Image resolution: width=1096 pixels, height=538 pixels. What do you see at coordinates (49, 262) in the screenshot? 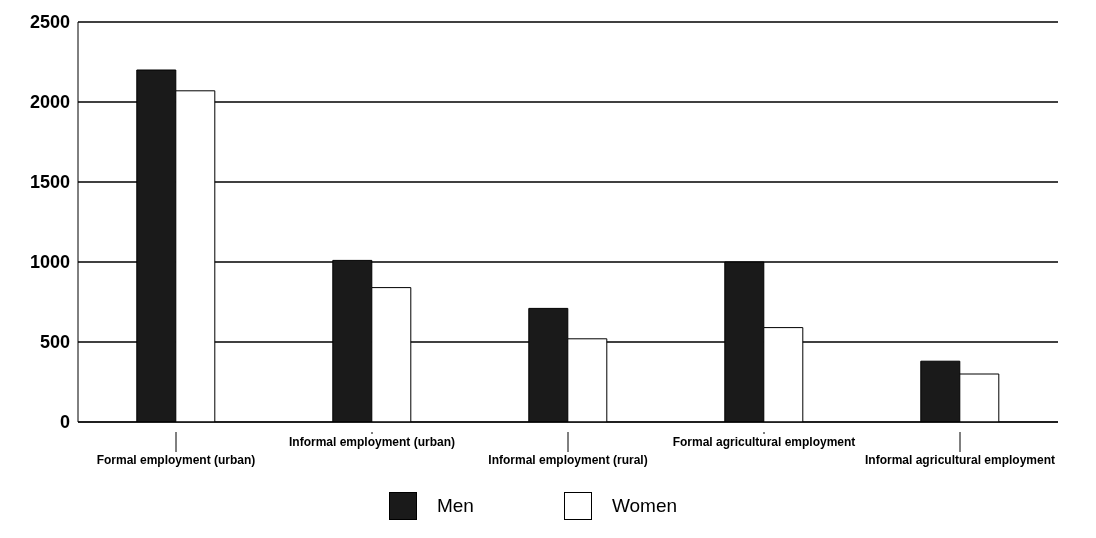
I see `y-tick-label: 1000` at bounding box center [49, 262].